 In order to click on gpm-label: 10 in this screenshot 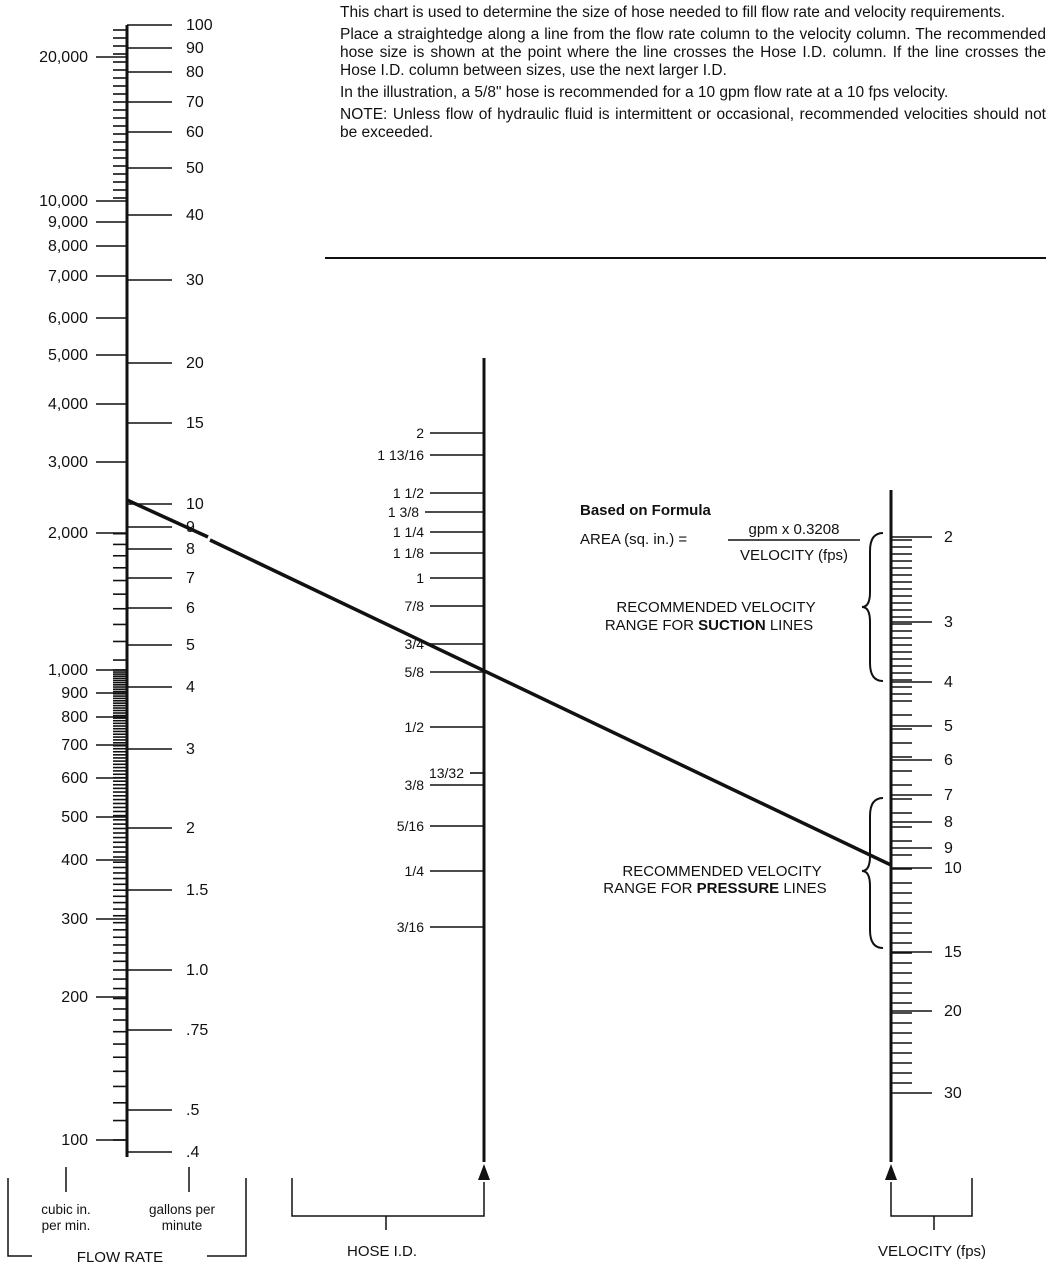, I will do `click(195, 504)`.